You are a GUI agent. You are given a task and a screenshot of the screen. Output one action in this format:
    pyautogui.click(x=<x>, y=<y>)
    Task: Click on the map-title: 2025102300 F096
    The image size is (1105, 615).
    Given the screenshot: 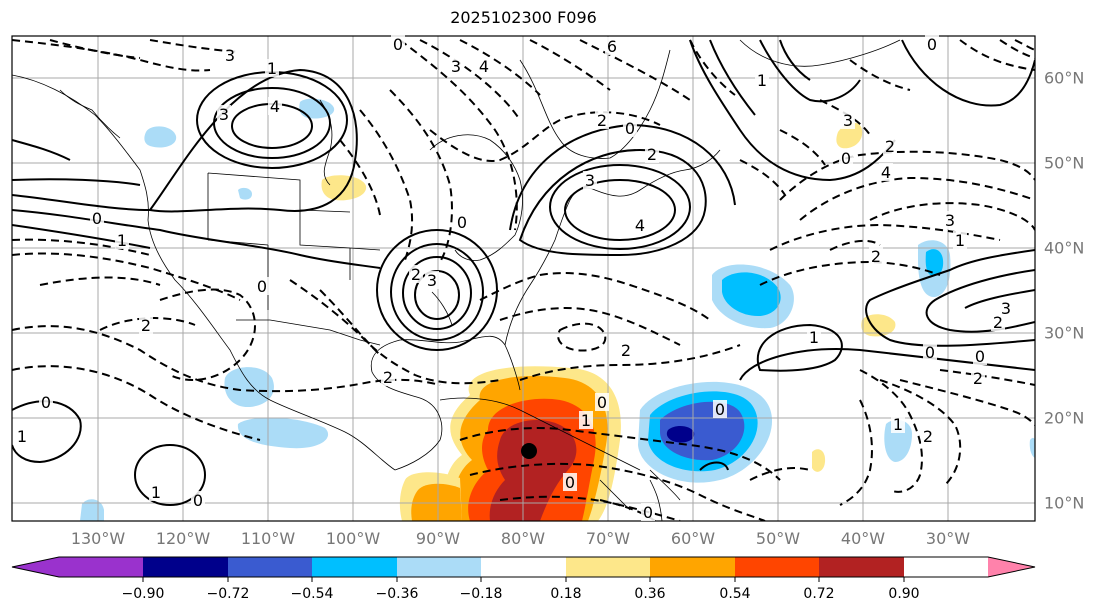 What is the action you would take?
    pyautogui.click(x=523, y=17)
    